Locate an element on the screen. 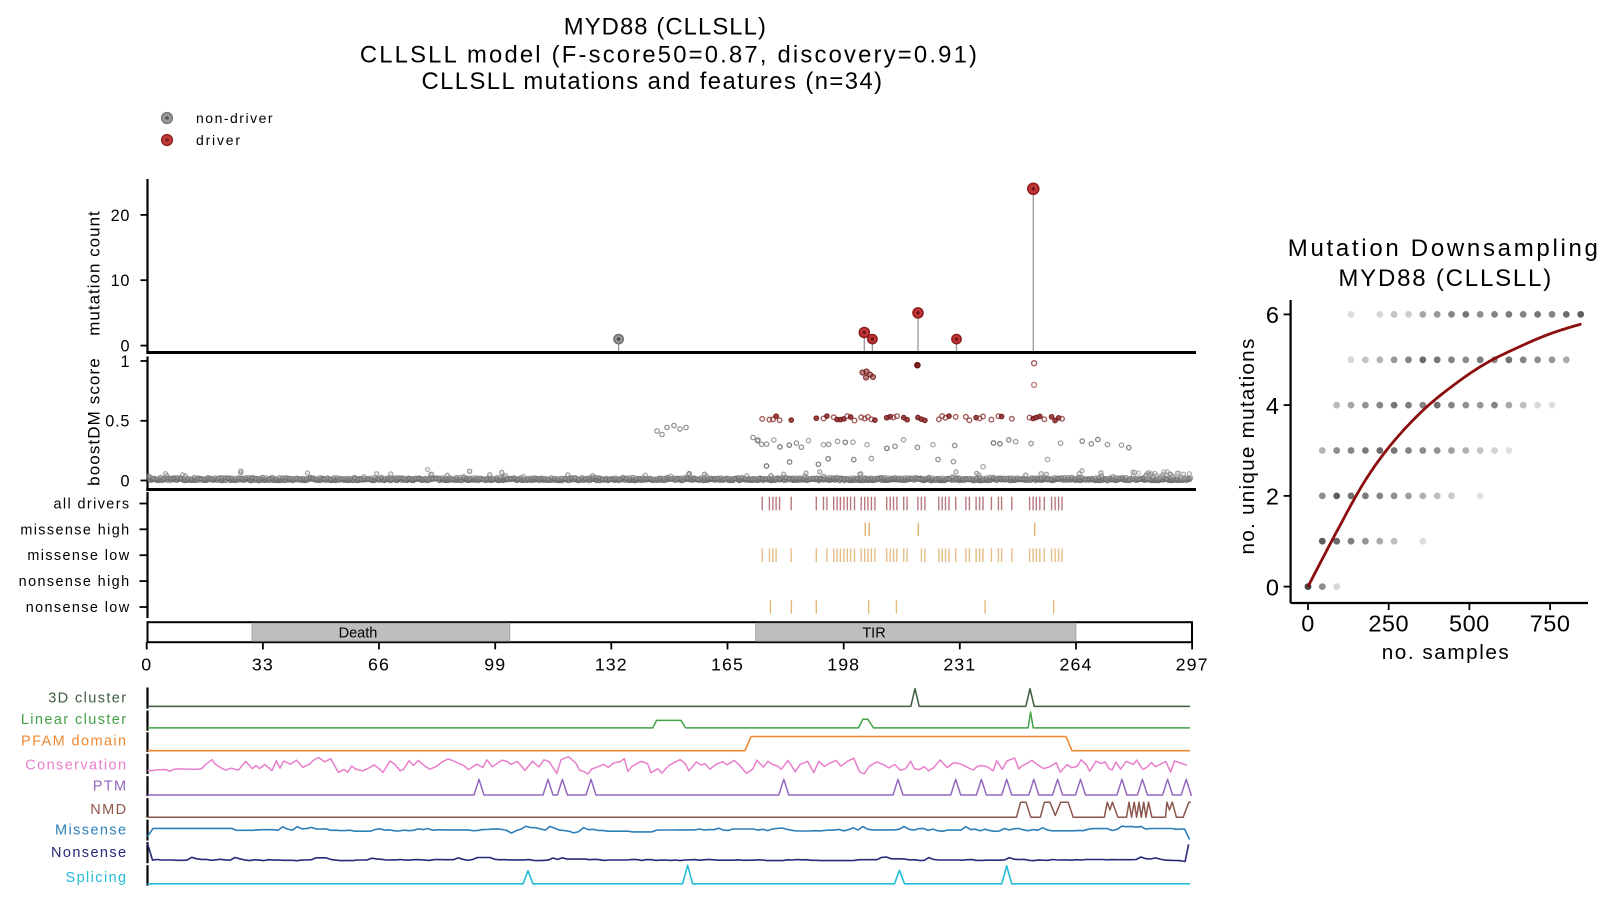 This screenshot has height=910, width=1617. svg-text: boostDM score is located at coordinates (94, 421).